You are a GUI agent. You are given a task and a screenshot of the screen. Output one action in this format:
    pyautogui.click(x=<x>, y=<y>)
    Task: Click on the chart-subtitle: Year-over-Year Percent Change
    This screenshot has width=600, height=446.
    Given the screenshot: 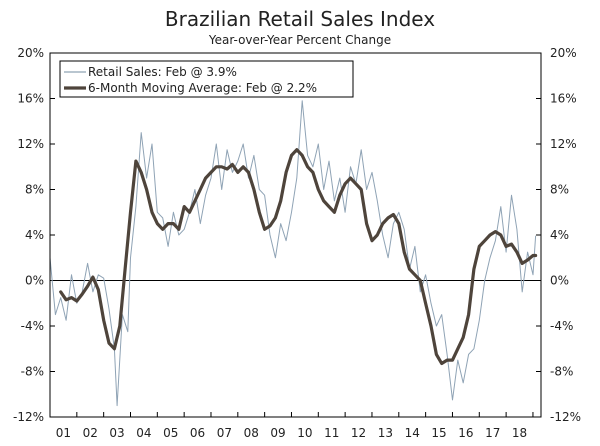 What is the action you would take?
    pyautogui.click(x=299, y=40)
    